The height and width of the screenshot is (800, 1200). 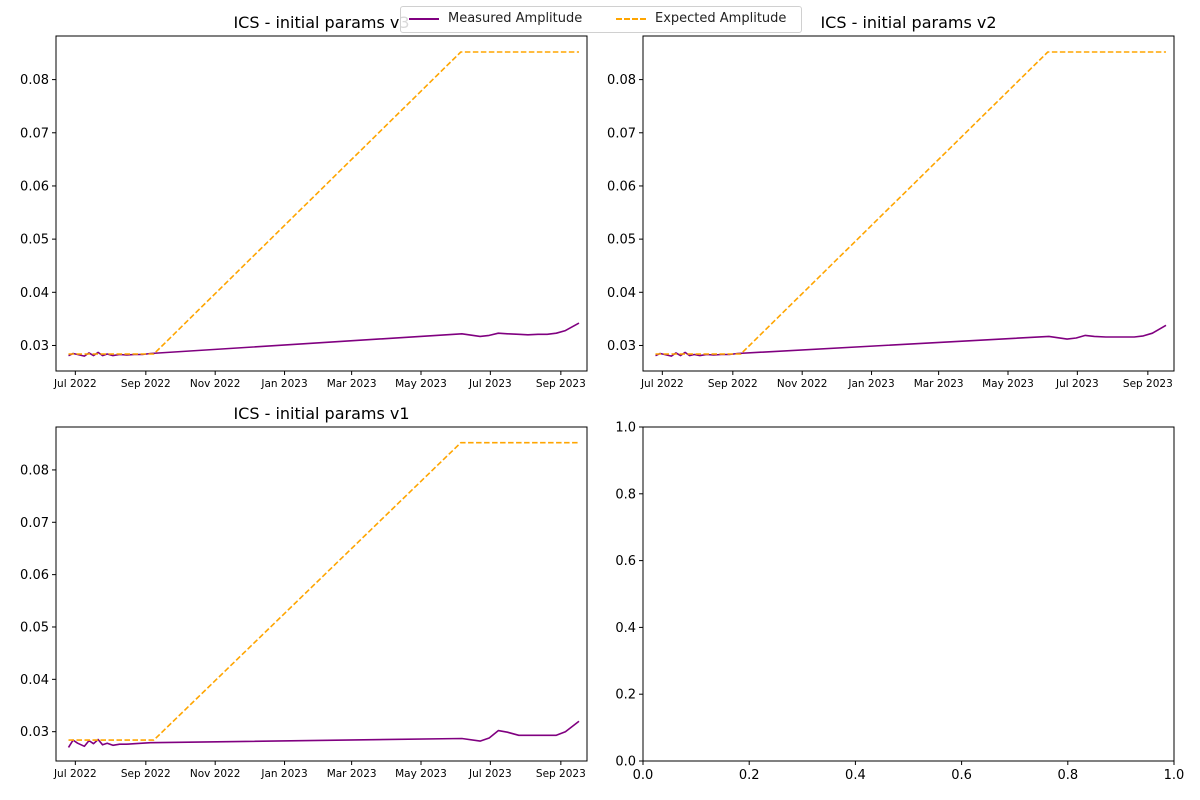 What do you see at coordinates (643, 775) in the screenshot?
I see `x-tick-label-4-0: 0.0` at bounding box center [643, 775].